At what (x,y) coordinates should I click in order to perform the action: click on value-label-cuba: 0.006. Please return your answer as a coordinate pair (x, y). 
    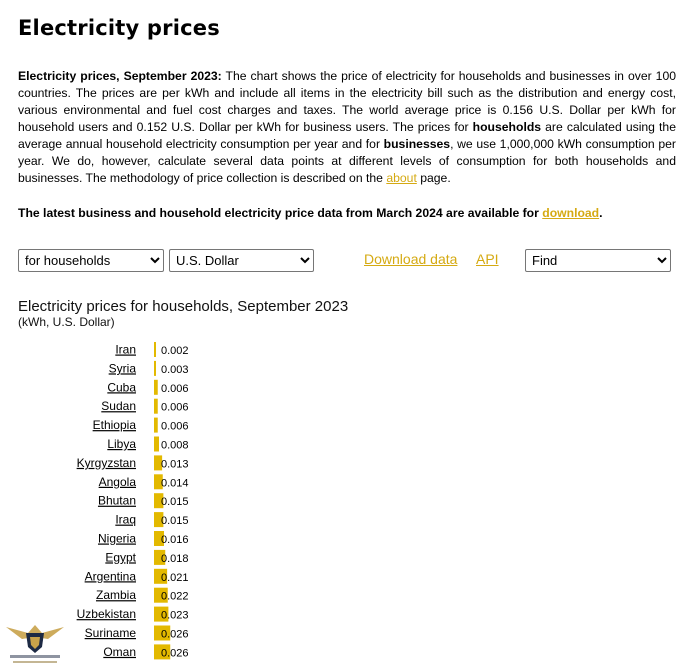
    Looking at the image, I should click on (175, 389).